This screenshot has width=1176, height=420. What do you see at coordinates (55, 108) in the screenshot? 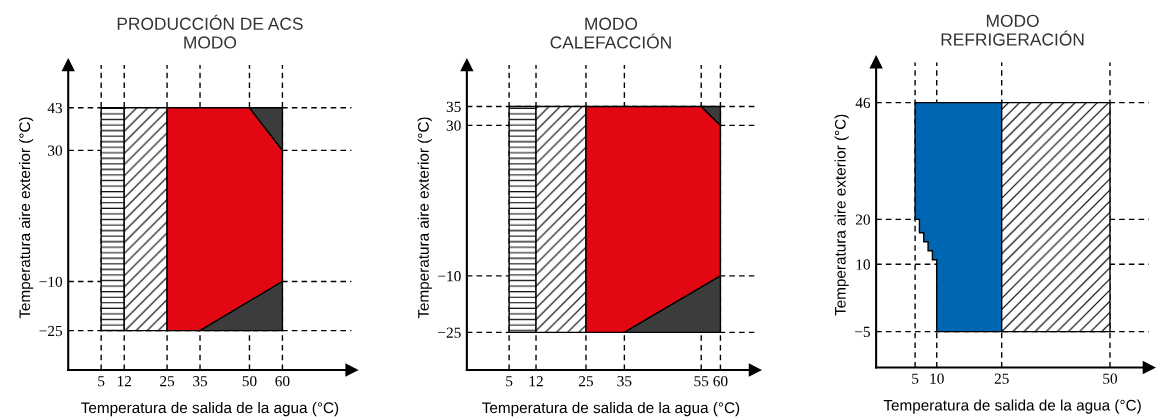
I see `y-tick-label: 43` at bounding box center [55, 108].